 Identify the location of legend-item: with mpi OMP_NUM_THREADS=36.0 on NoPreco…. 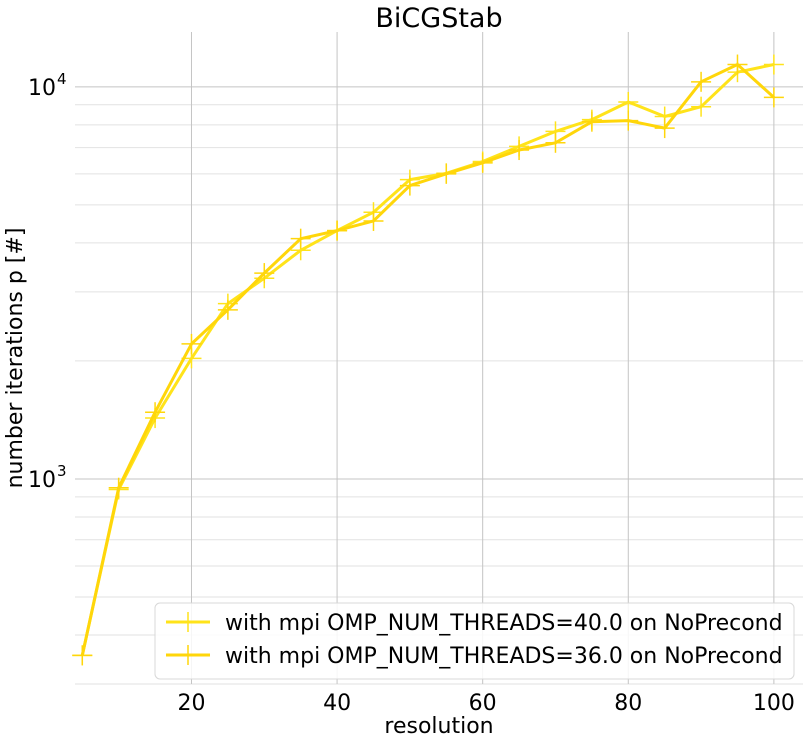
(474, 656).